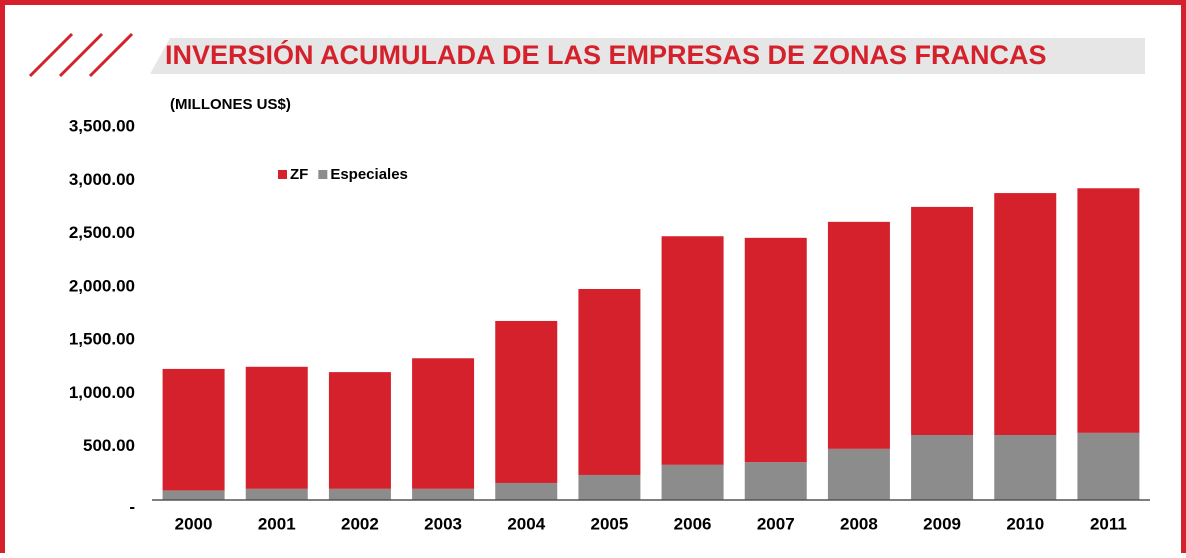 This screenshot has width=1186, height=558. I want to click on x-tick-label: 2010, so click(1025, 523).